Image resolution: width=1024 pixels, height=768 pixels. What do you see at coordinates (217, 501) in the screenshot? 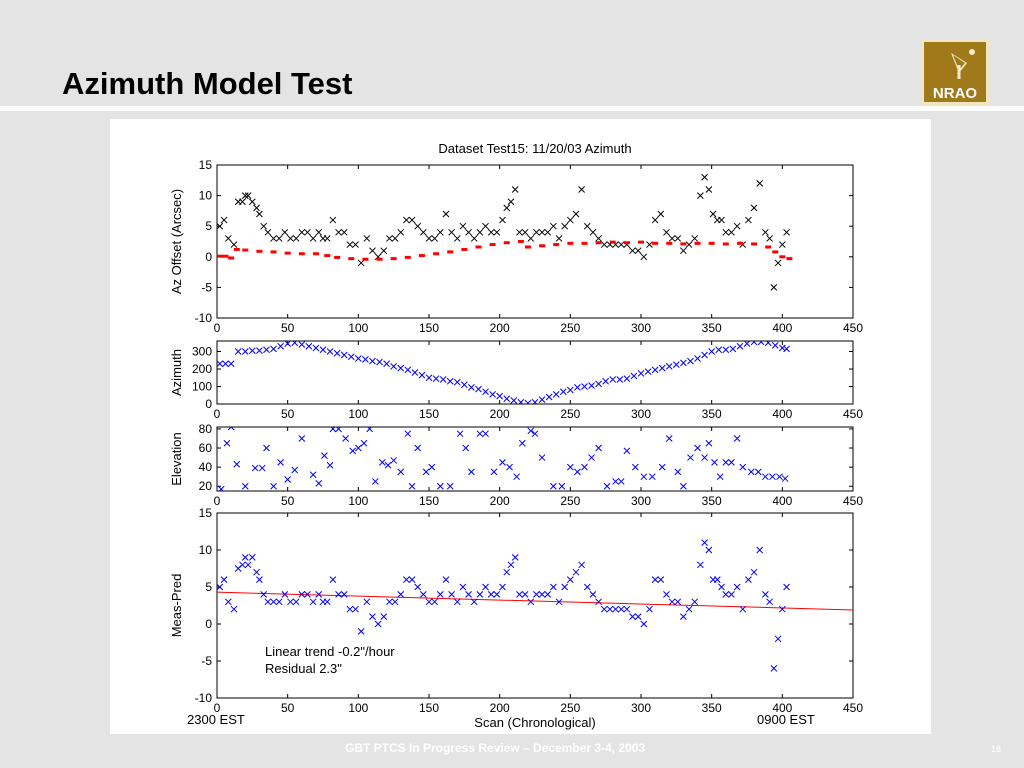
I see `x-tick-label: 0` at bounding box center [217, 501].